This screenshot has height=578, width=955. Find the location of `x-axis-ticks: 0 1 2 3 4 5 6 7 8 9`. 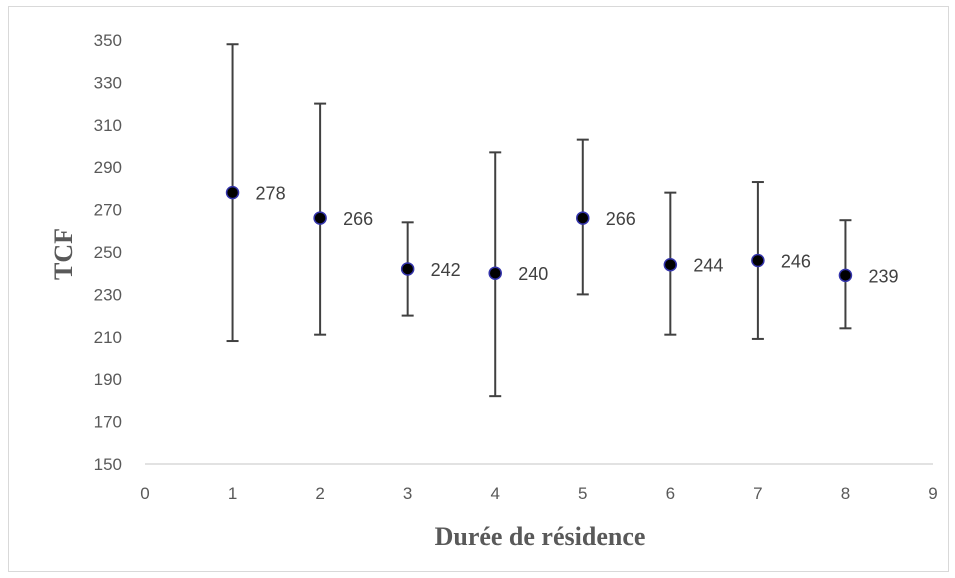

x-axis-ticks: 0 1 2 3 4 5 6 7 8 9 is located at coordinates (538, 493).